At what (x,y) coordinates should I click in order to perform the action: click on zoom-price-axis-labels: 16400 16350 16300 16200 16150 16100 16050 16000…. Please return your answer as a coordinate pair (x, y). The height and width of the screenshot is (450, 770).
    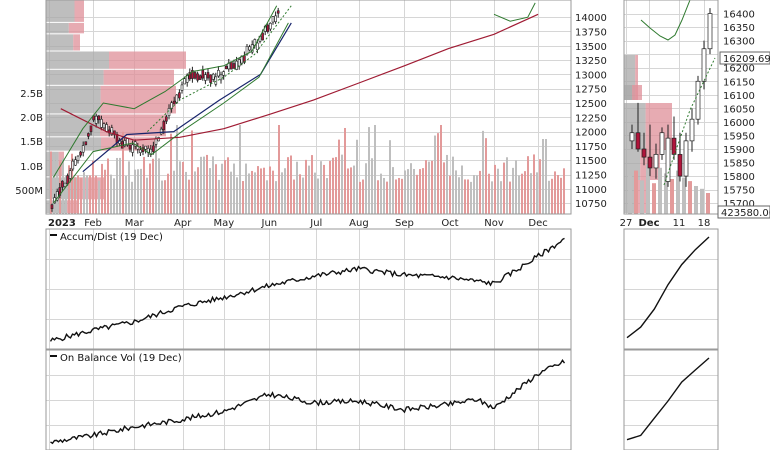
    Looking at the image, I should click on (739, 110).